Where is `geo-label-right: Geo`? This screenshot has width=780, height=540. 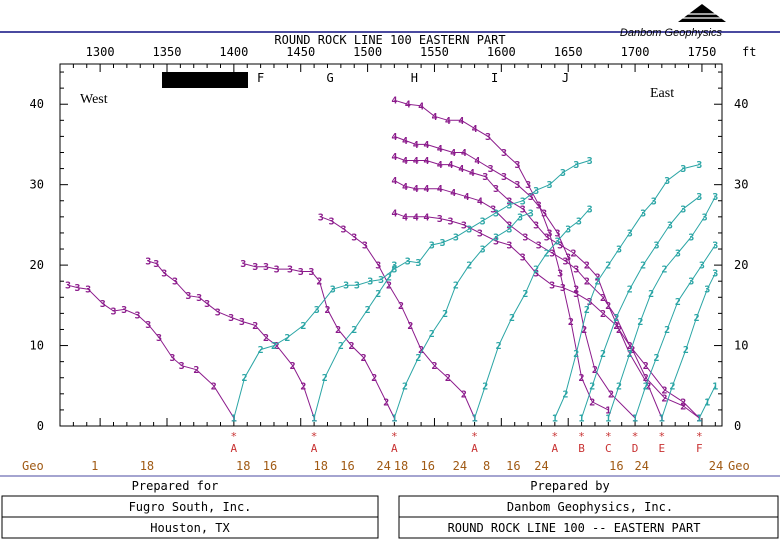 geo-label-right: Geo is located at coordinates (739, 466).